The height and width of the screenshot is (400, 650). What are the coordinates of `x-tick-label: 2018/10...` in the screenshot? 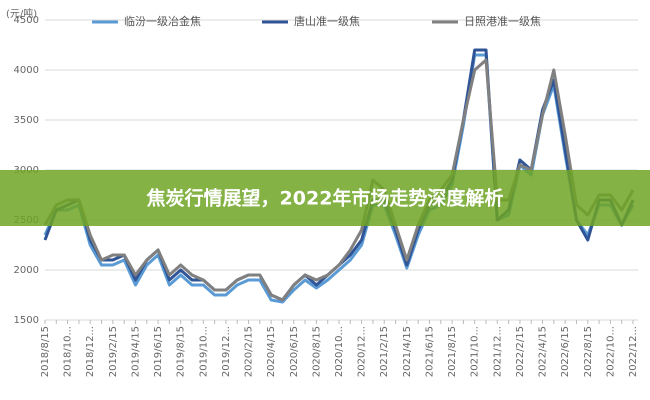 It's located at (68, 351).